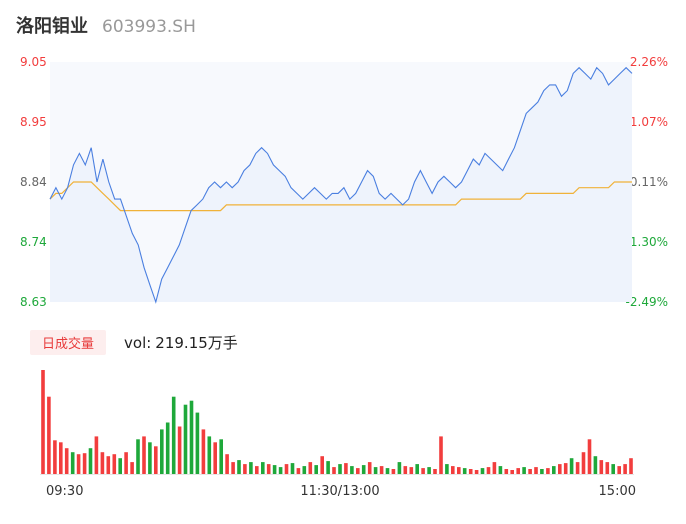 The image size is (686, 524). What do you see at coordinates (68, 342) in the screenshot?
I see `daily-volume-tab: 日成交量` at bounding box center [68, 342].